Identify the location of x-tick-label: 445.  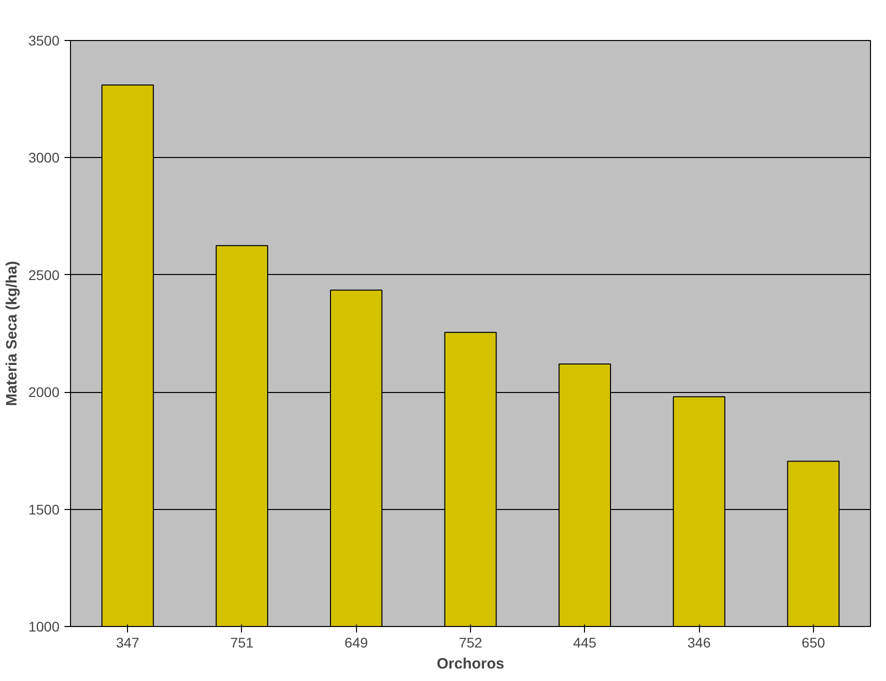
(585, 642).